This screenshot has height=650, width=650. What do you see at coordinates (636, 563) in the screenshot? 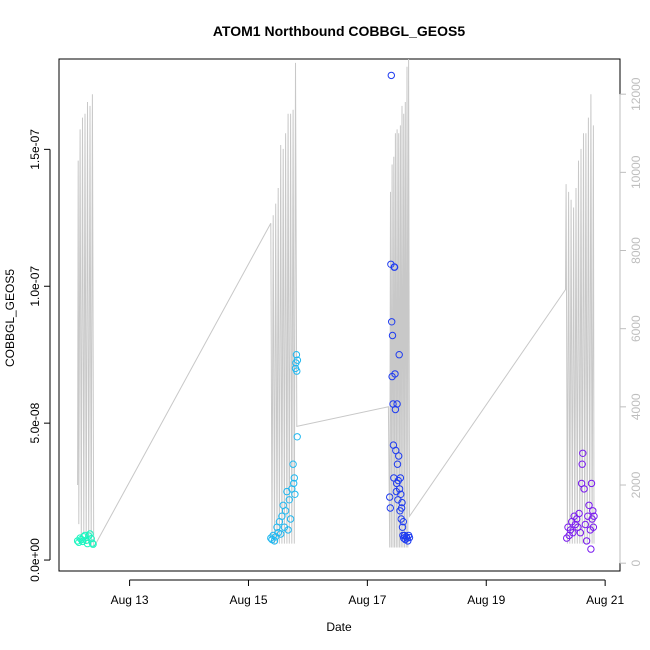
I see `y2-tick-label: 0` at bounding box center [636, 563].